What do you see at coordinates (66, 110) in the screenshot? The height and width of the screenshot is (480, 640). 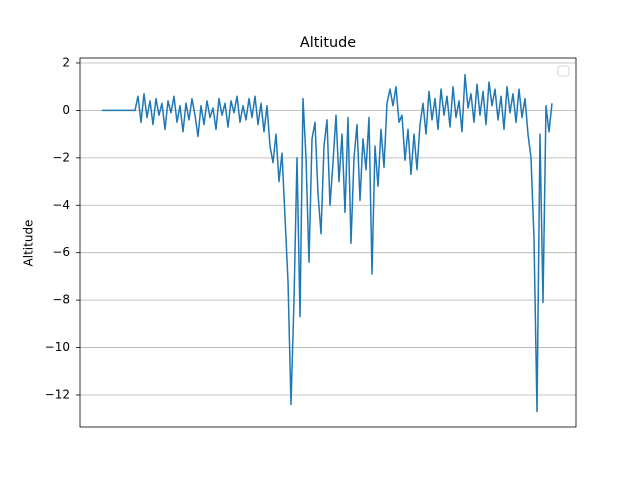 I see `y-tick-label: 0` at bounding box center [66, 110].